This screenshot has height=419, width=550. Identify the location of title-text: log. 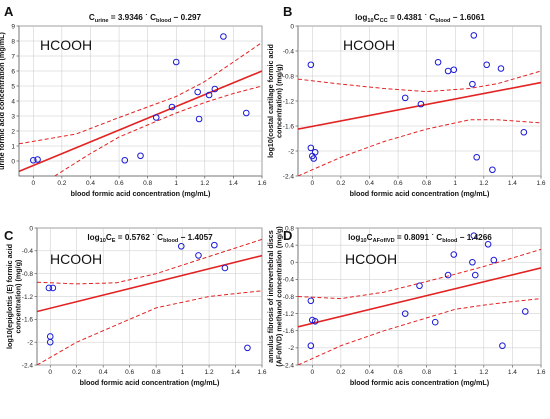
(93, 237).